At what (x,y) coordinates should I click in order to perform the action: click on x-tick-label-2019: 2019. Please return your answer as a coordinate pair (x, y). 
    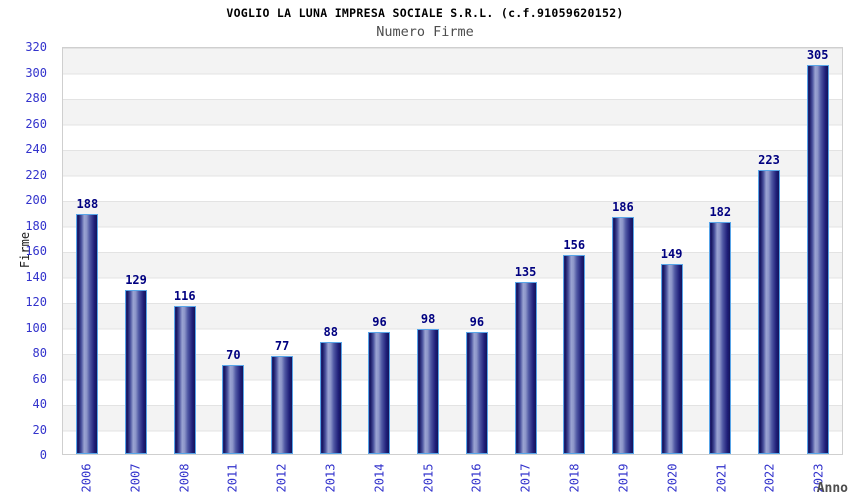
    Looking at the image, I should click on (623, 478).